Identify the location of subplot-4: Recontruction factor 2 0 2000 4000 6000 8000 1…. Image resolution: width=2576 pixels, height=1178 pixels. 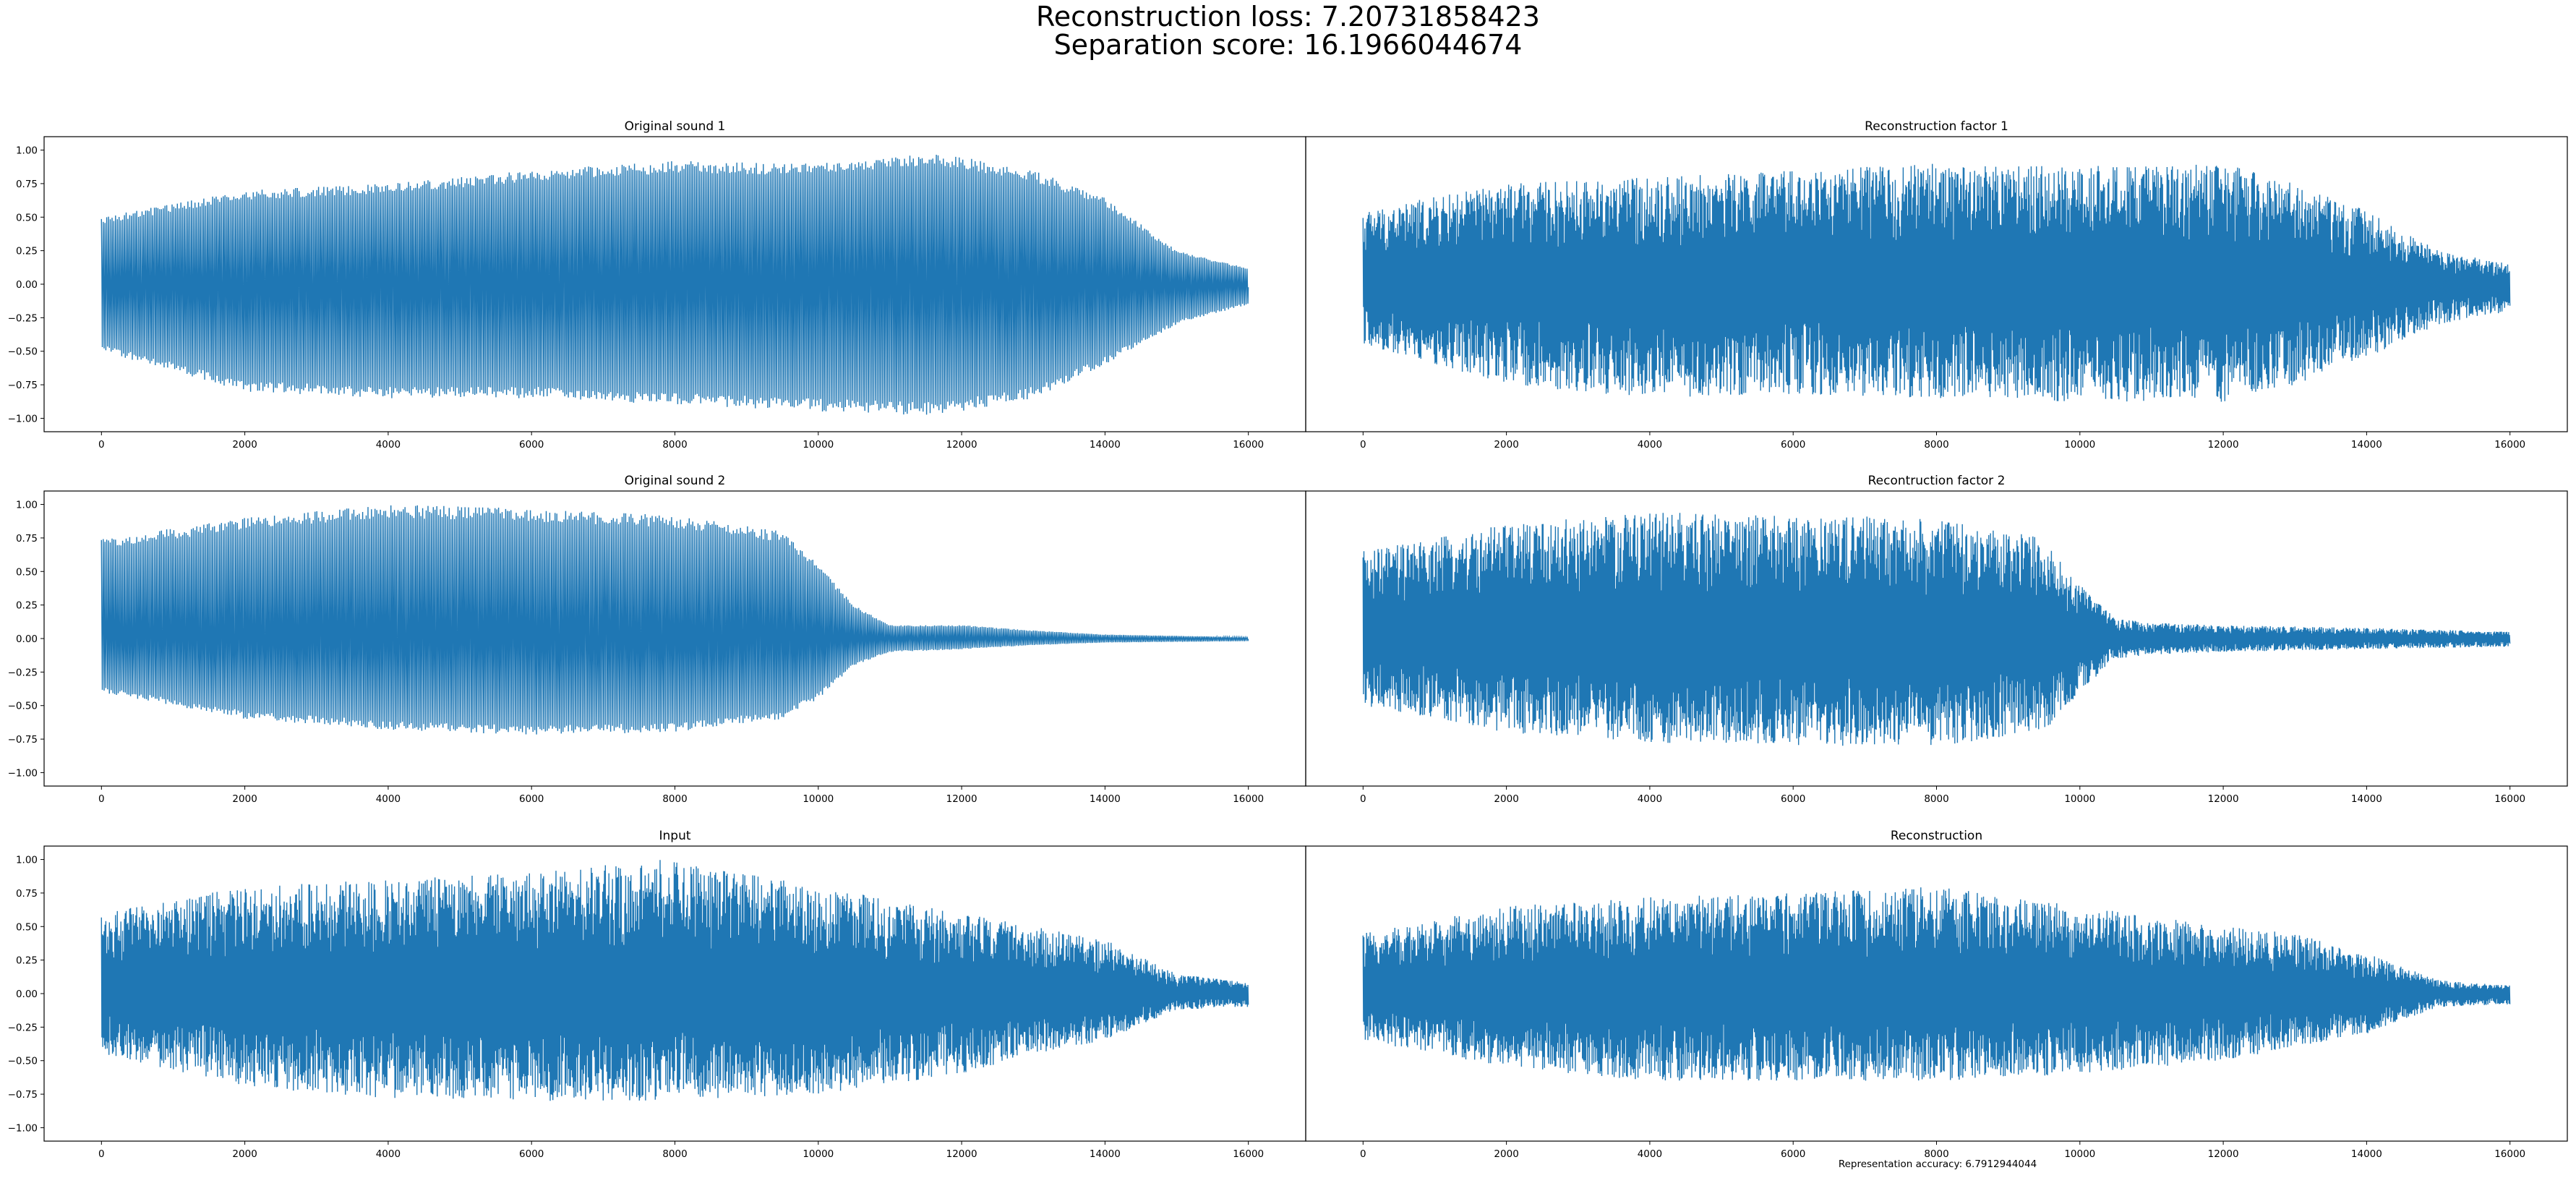
(1936, 639).